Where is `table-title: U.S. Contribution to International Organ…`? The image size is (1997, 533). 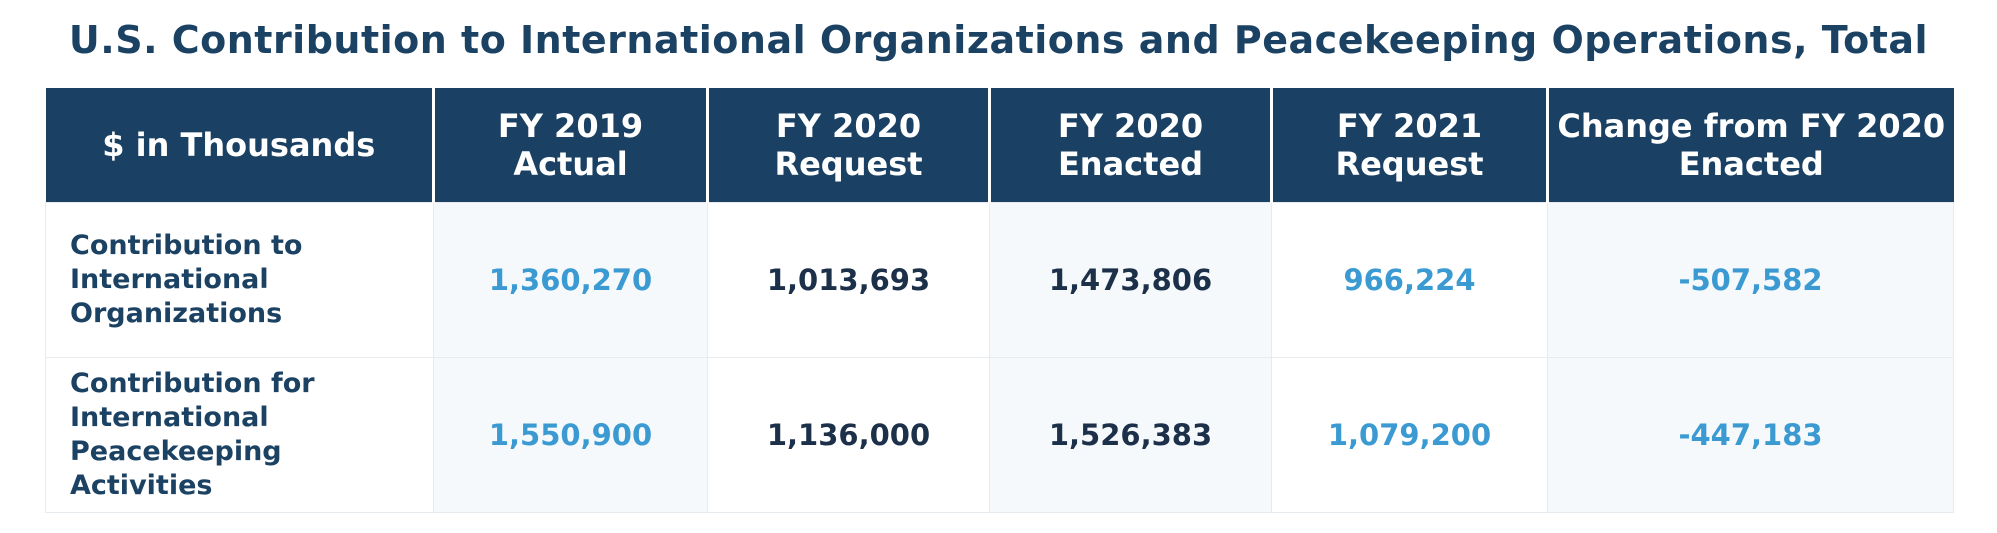
table-title: U.S. Contribution to International Organ… is located at coordinates (998, 40).